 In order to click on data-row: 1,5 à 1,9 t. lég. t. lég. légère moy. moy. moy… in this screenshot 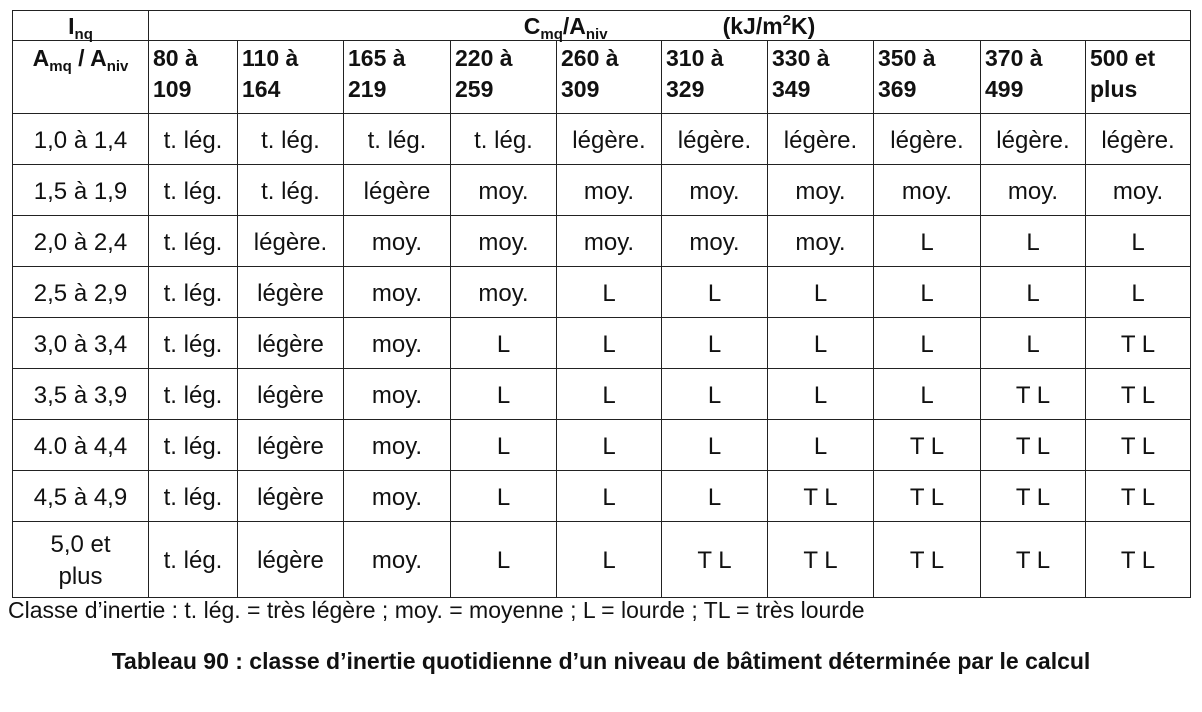, I will do `click(602, 190)`.